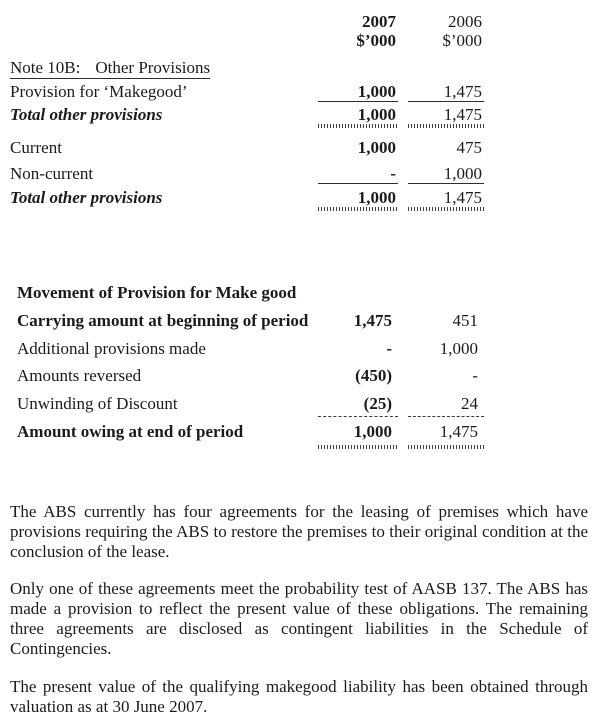 The width and height of the screenshot is (600, 726). Describe the element at coordinates (300, 404) in the screenshot. I see `table-row: Unwinding of Discount (25) 24` at that location.